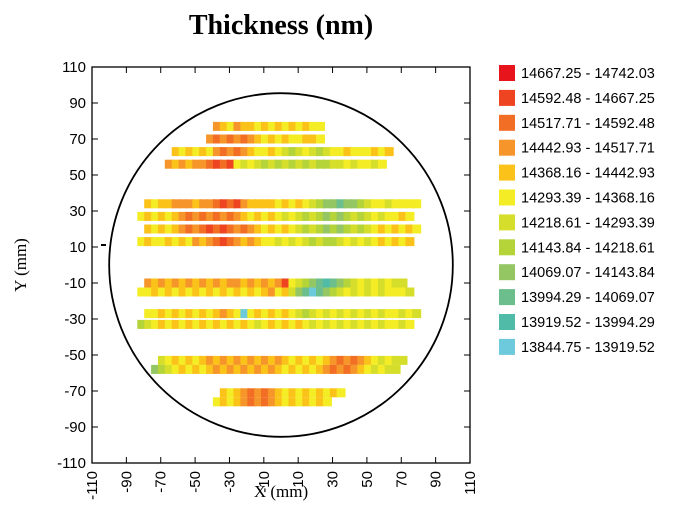  What do you see at coordinates (75, 391) in the screenshot?
I see `y-tick-label: -70` at bounding box center [75, 391].